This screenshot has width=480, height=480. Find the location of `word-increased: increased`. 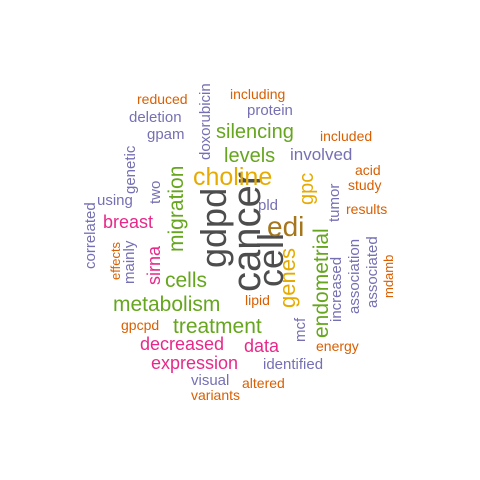

word-increased: increased is located at coordinates (336, 289).